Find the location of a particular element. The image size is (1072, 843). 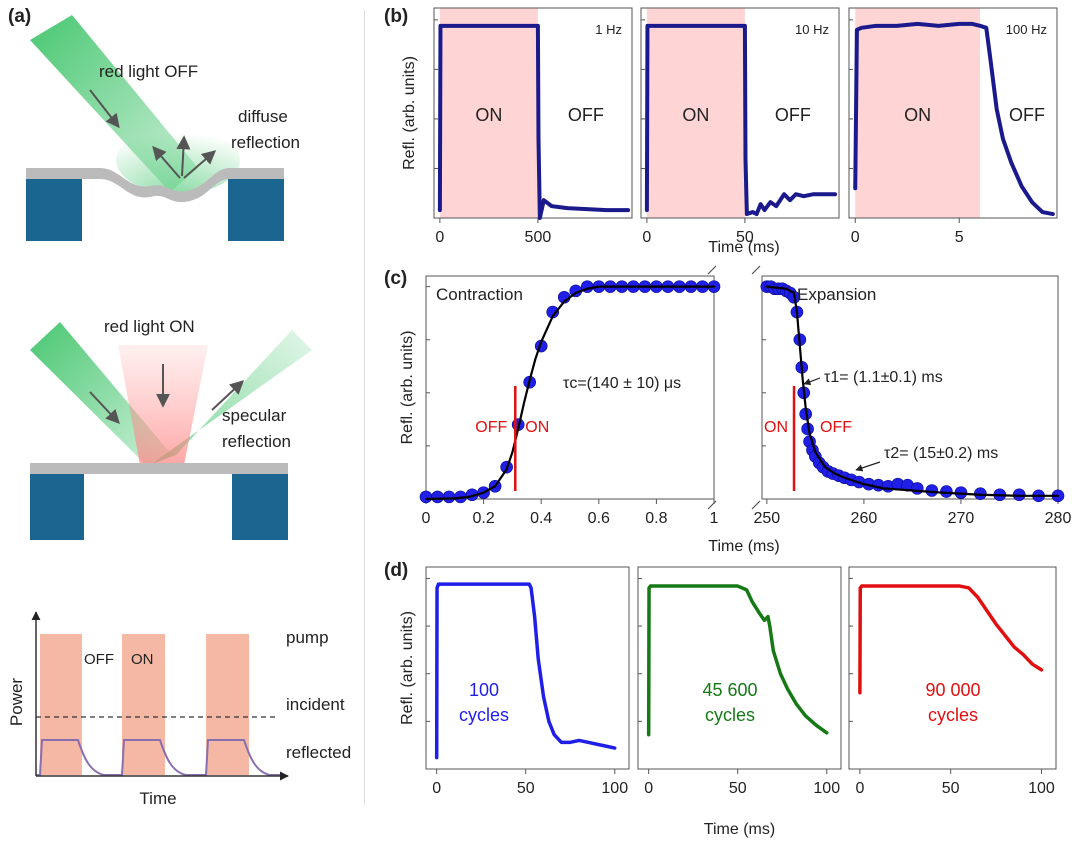

schematic-specular: red light ON specular reflection is located at coordinates (171, 428).